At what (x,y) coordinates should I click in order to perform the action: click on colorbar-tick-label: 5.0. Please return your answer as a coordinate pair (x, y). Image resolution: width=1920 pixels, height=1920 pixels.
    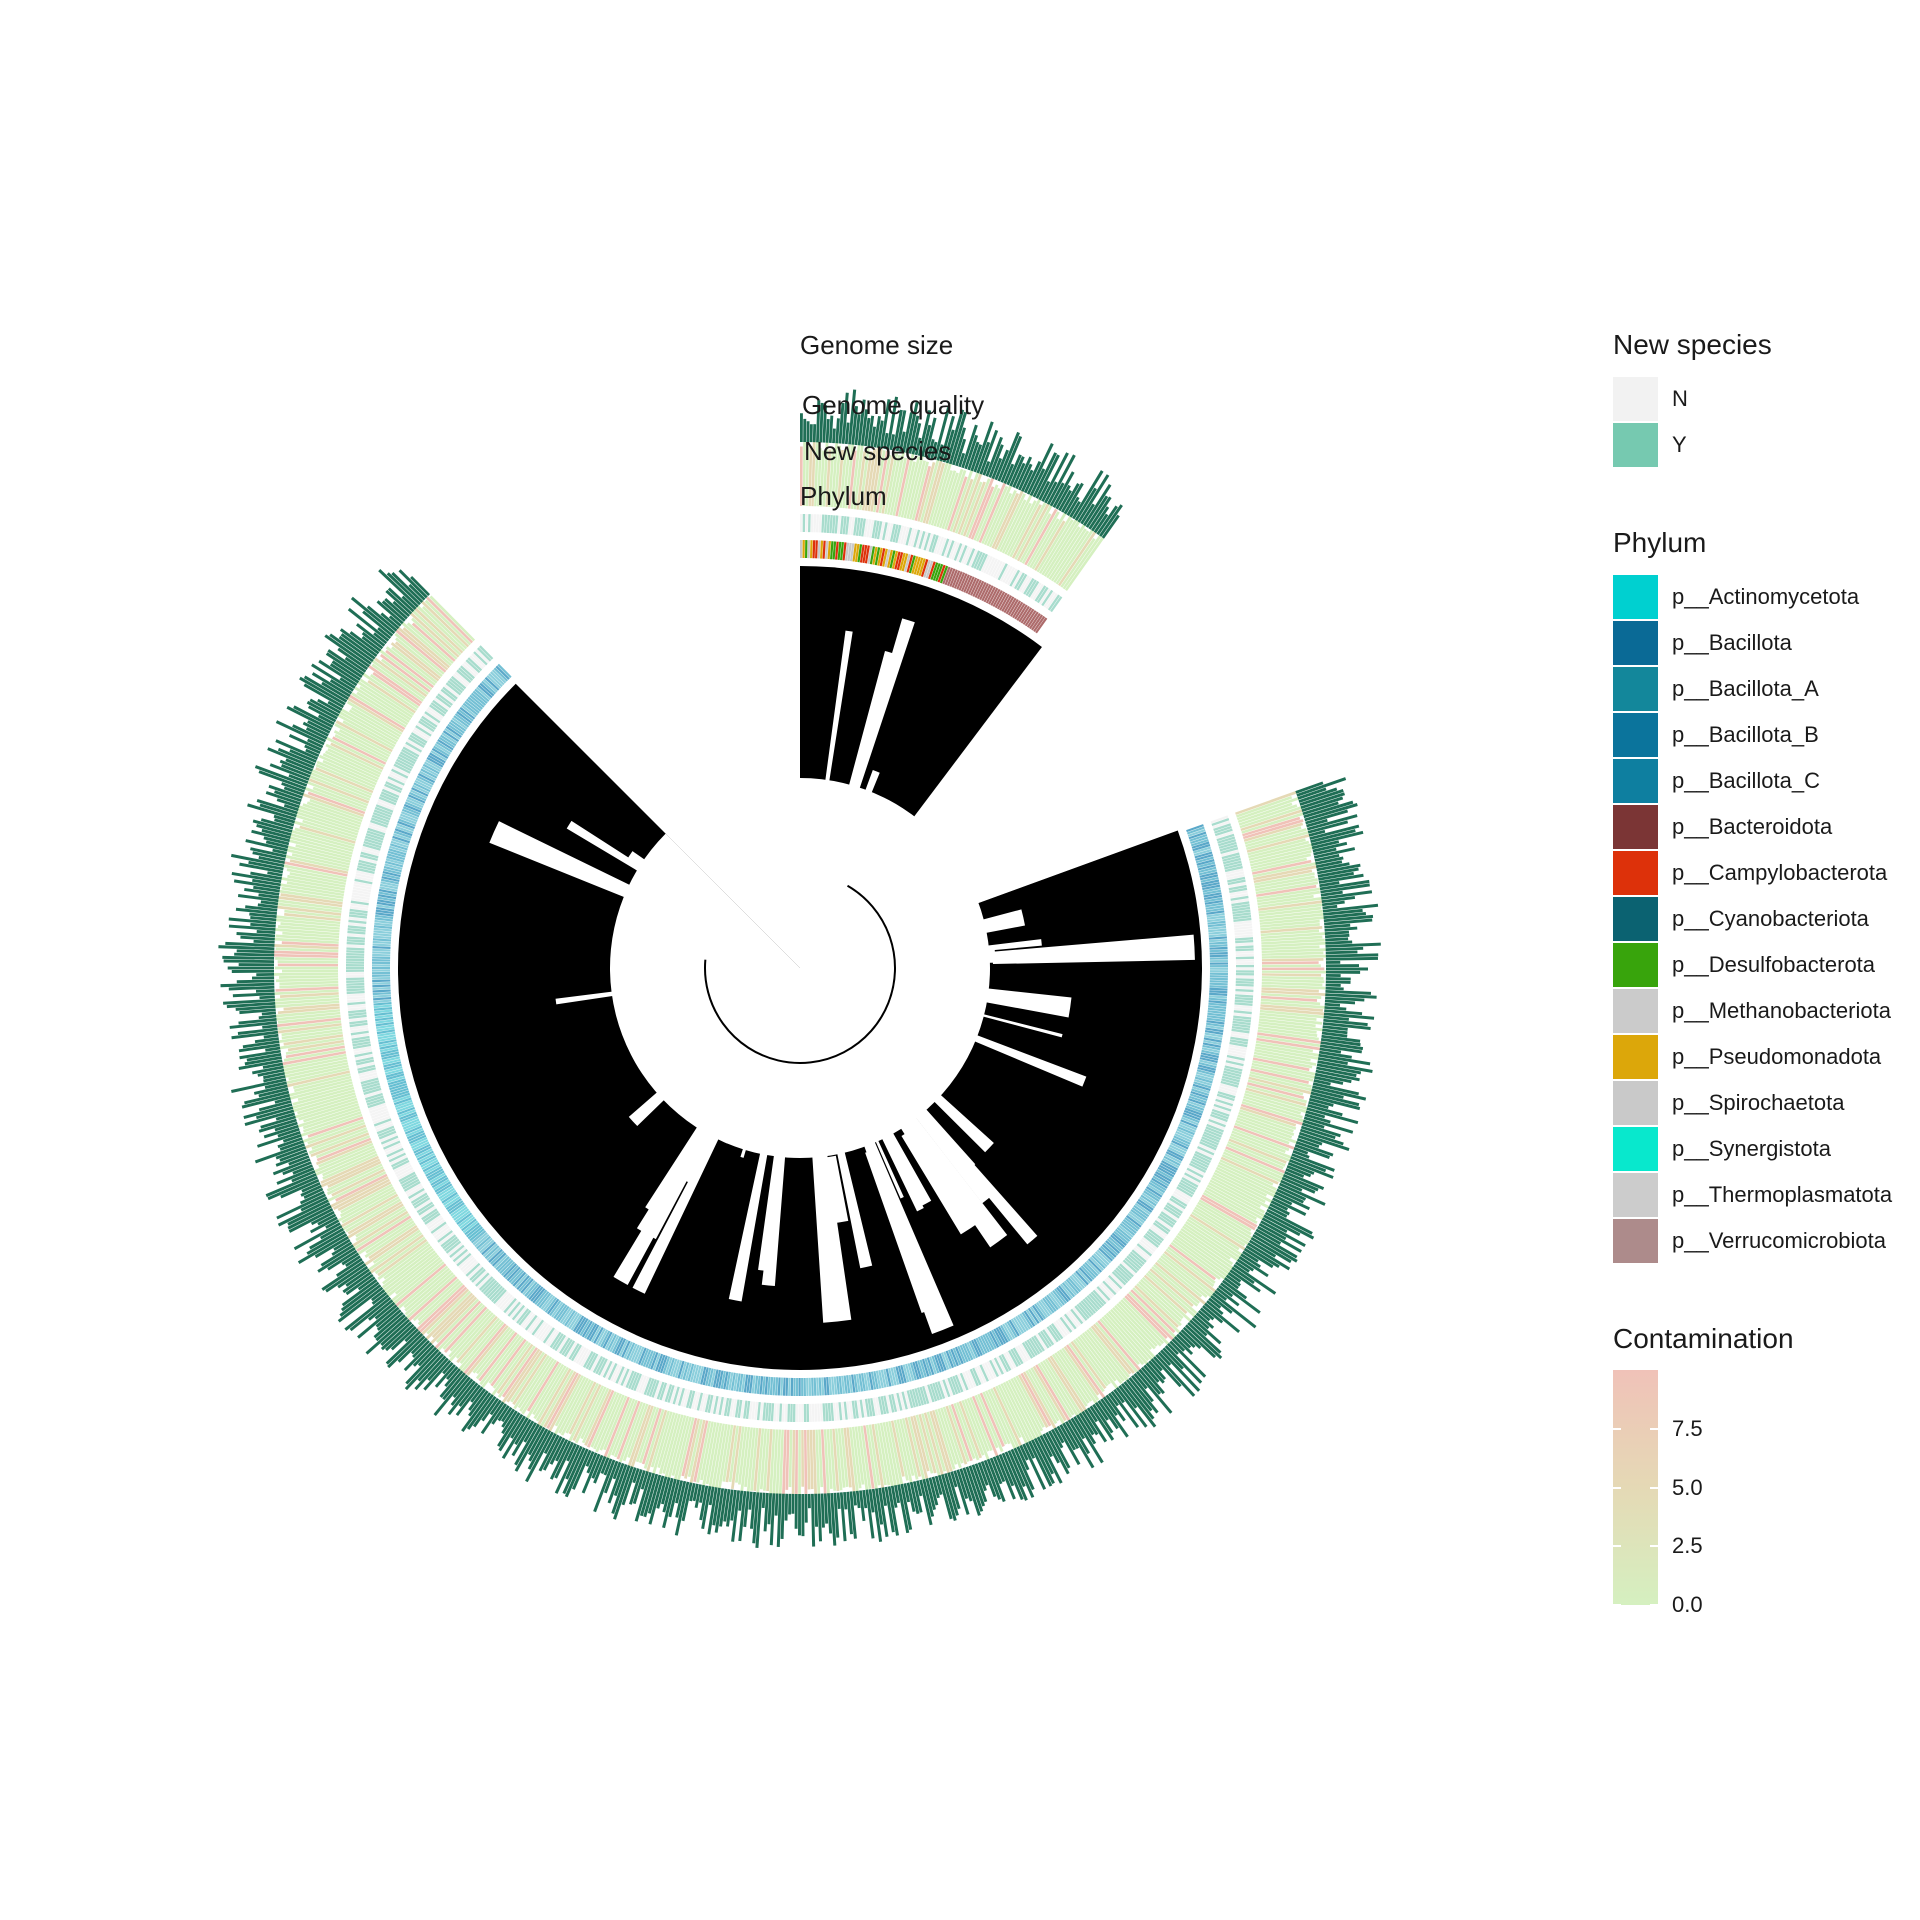
    Looking at the image, I should click on (1687, 1487).